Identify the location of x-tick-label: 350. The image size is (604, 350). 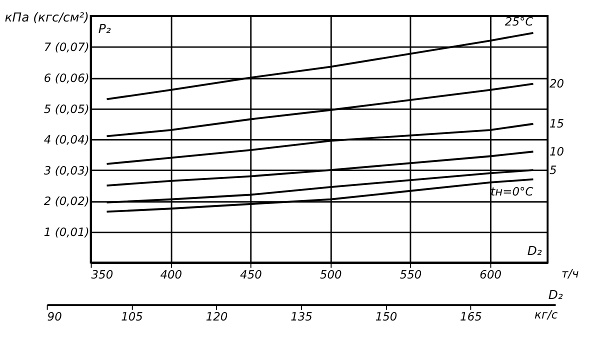
(102, 274).